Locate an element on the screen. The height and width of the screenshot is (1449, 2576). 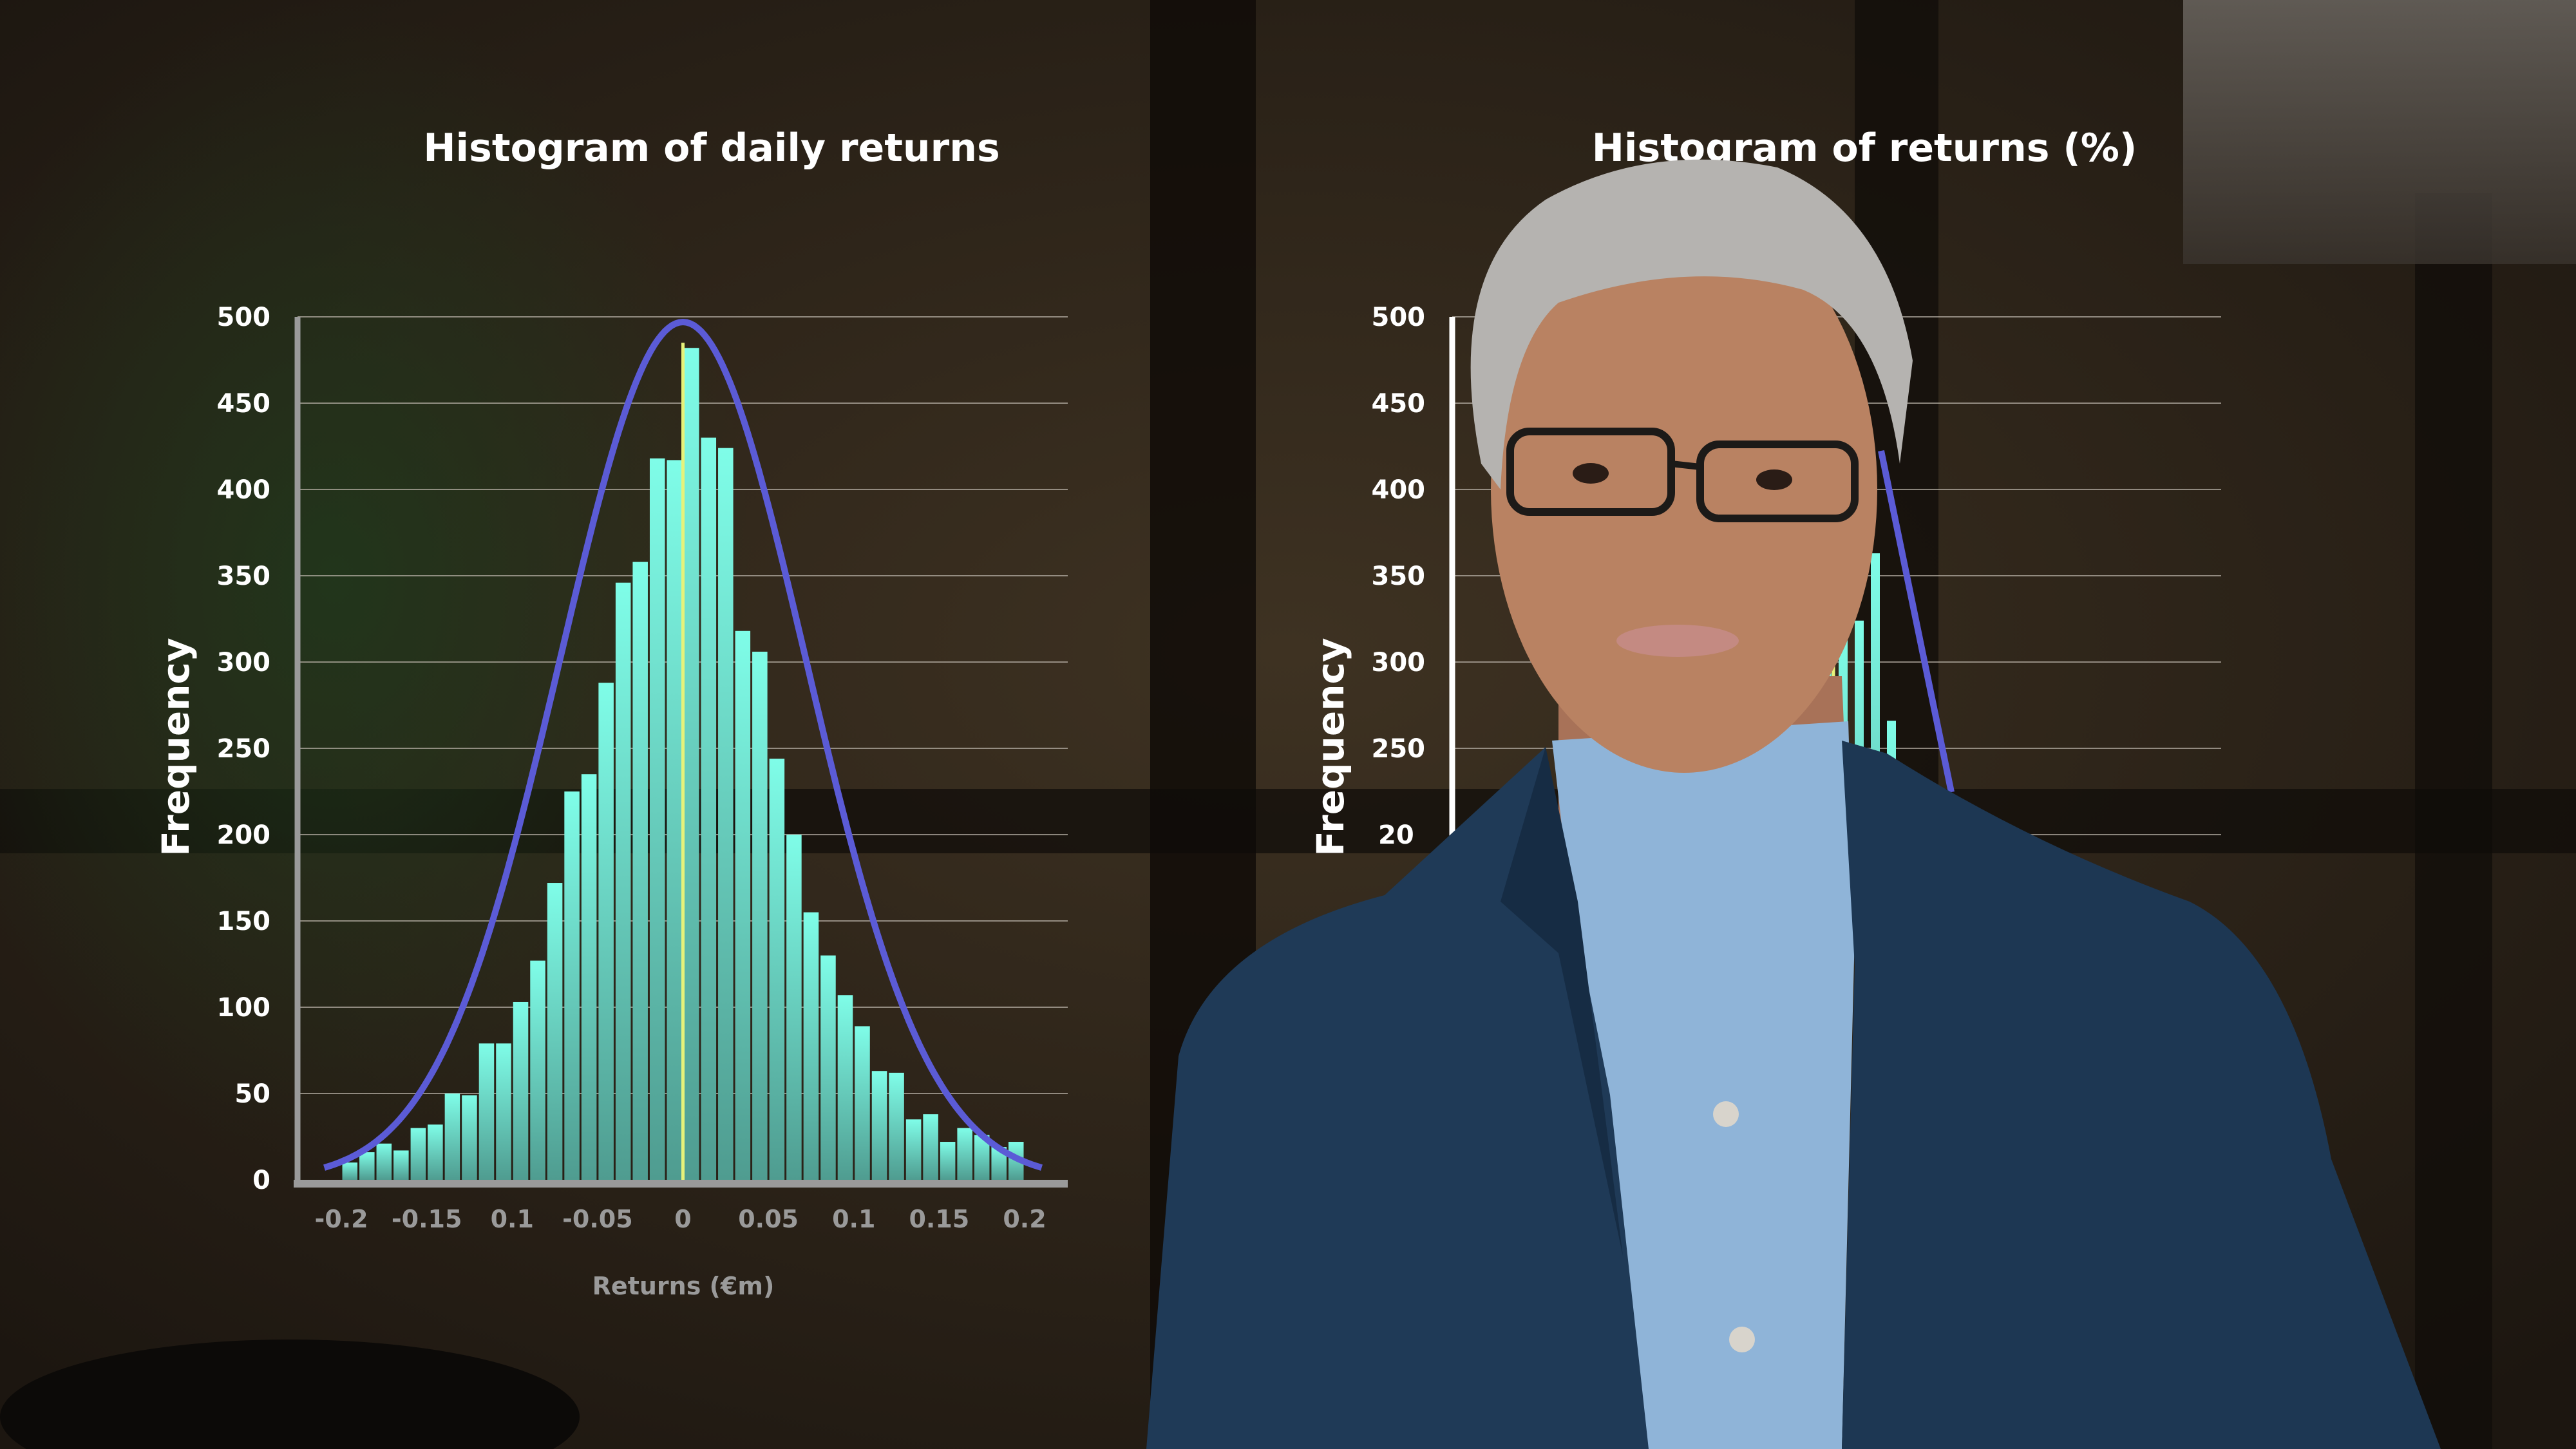
y-tick-label: 50 is located at coordinates (252, 1094).